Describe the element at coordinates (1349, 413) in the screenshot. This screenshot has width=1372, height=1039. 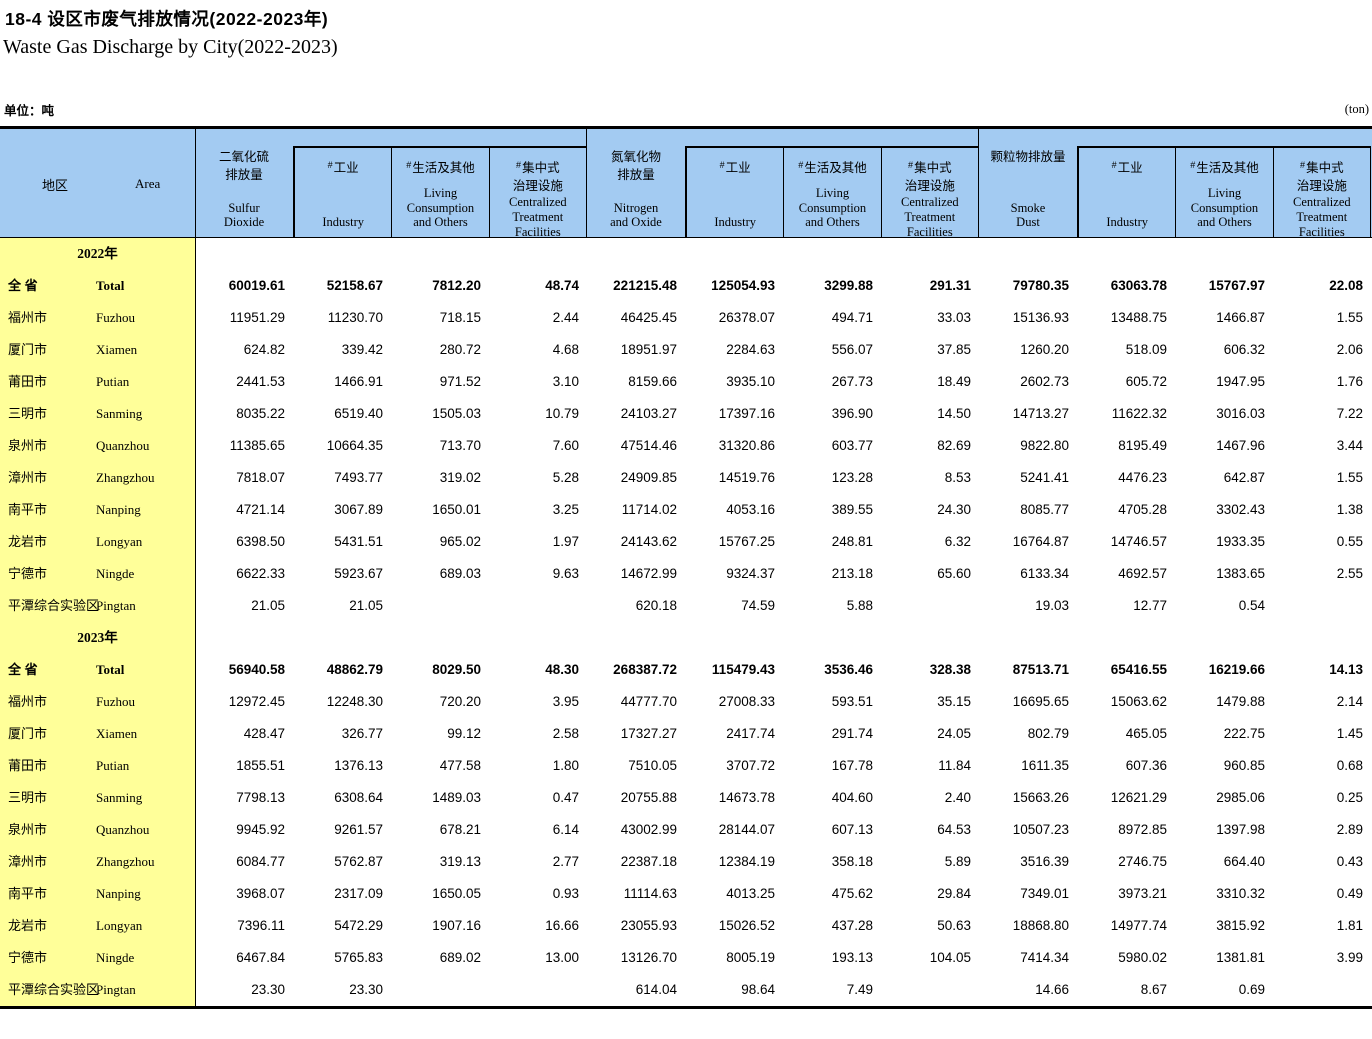
I see `value-cell: 7.22` at that location.